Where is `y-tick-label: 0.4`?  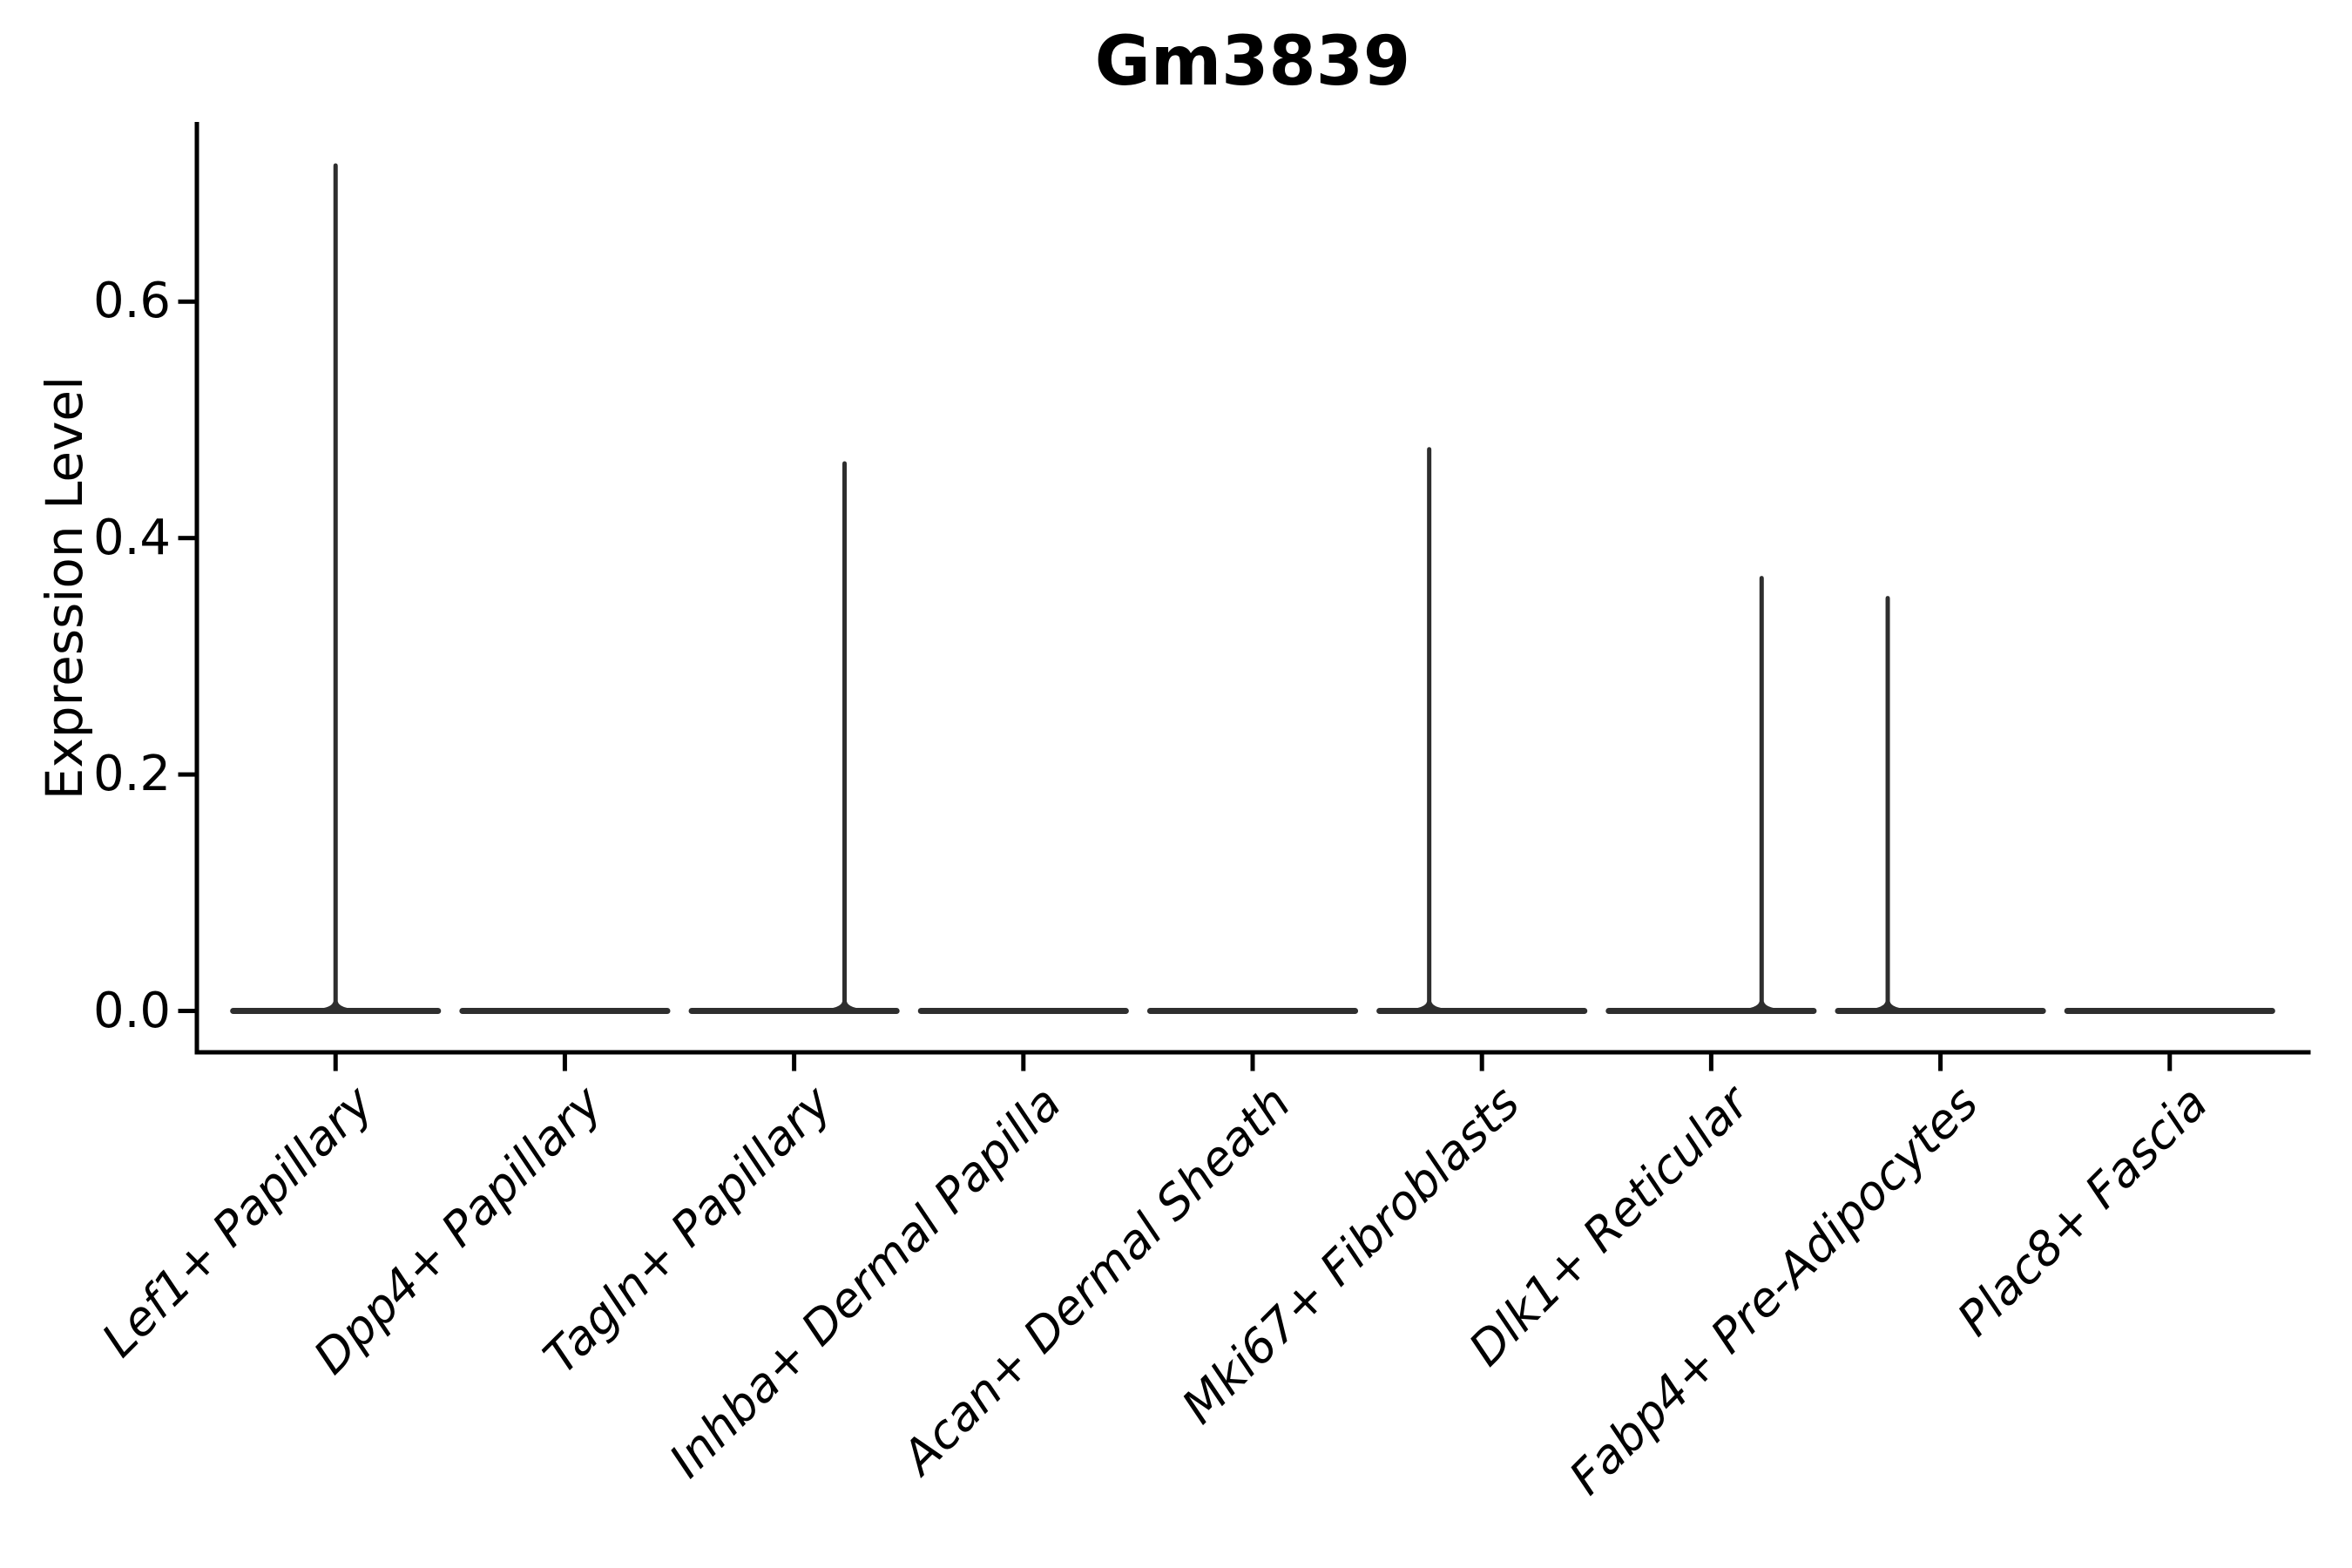 y-tick-label: 0.4 is located at coordinates (131, 537).